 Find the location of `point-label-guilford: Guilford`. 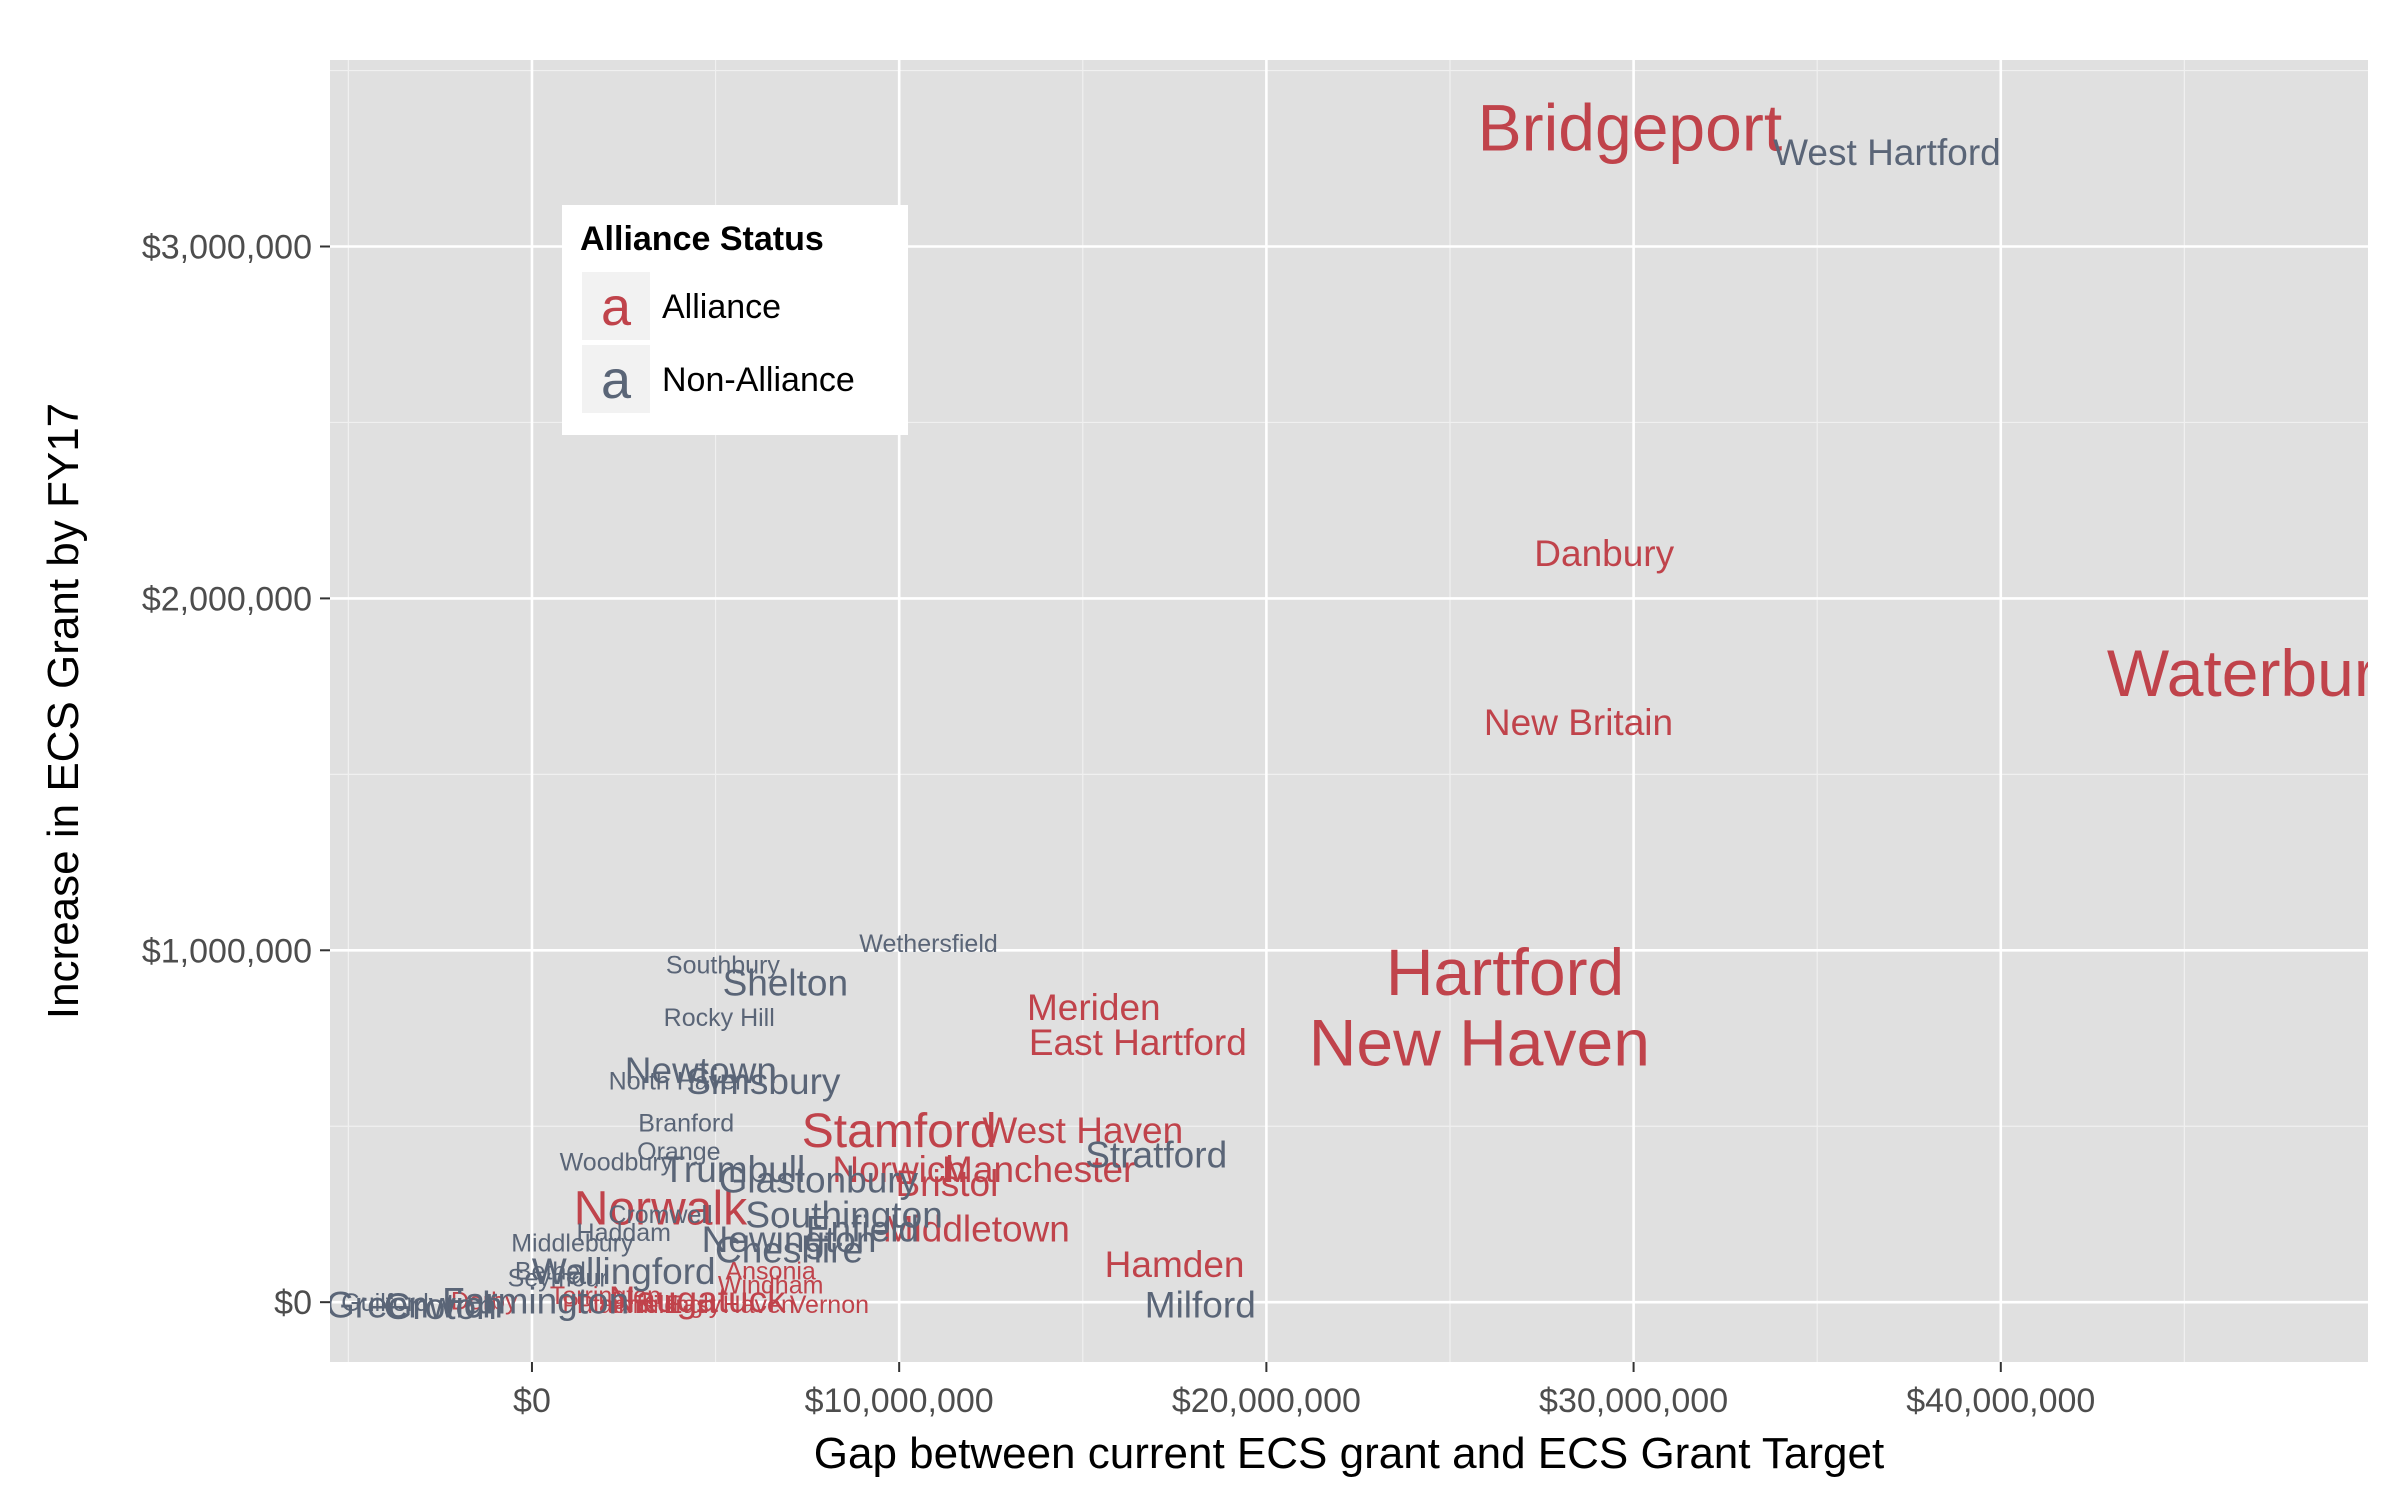

point-label-guilford: Guilford is located at coordinates (385, 1303).